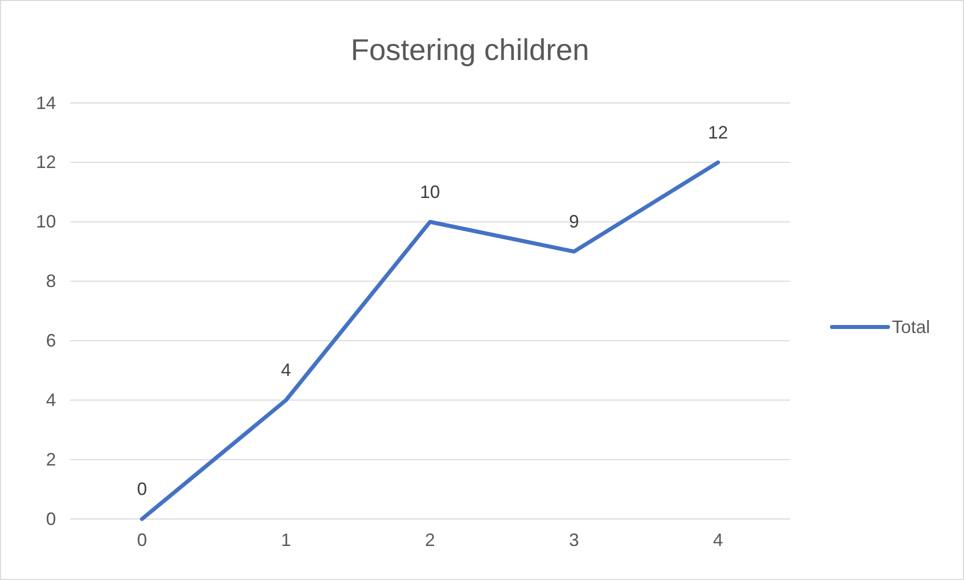  What do you see at coordinates (430, 540) in the screenshot?
I see `x-tick-label: 2` at bounding box center [430, 540].